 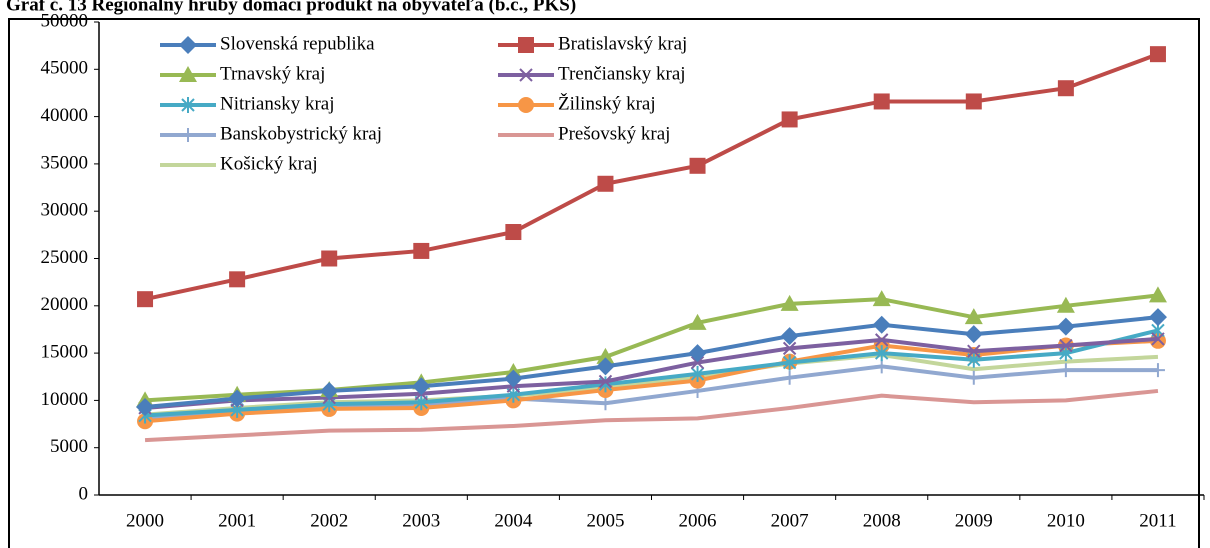 I want to click on legend-label: Trnavský kraj, so click(x=272, y=73).